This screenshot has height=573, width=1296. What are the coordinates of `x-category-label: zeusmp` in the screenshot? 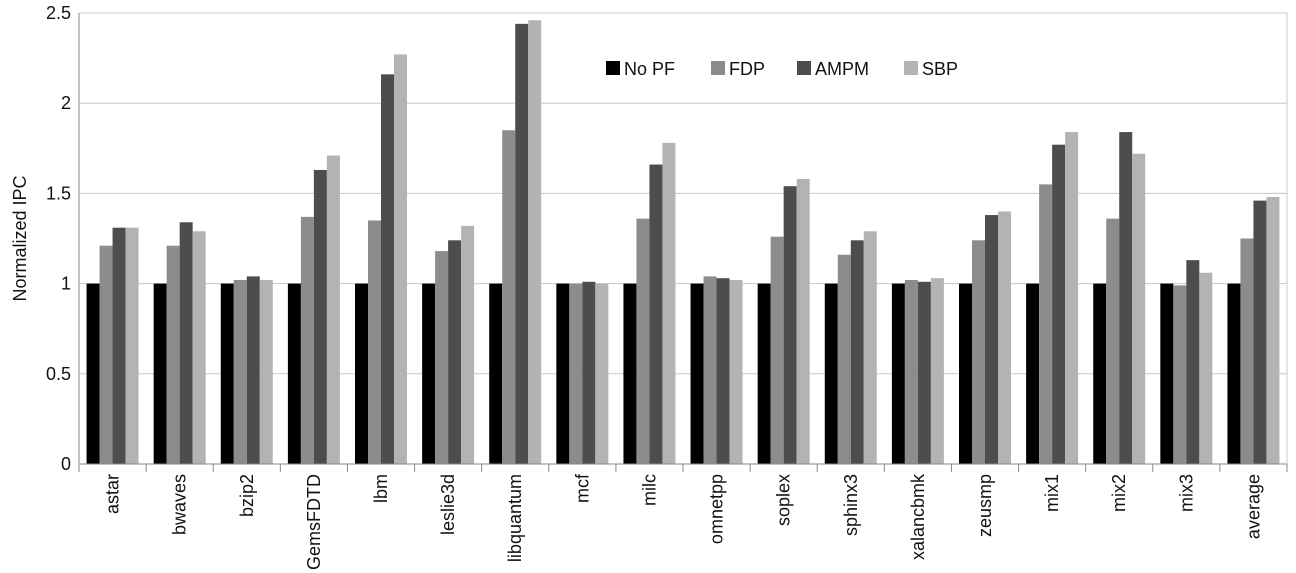 It's located at (985, 505).